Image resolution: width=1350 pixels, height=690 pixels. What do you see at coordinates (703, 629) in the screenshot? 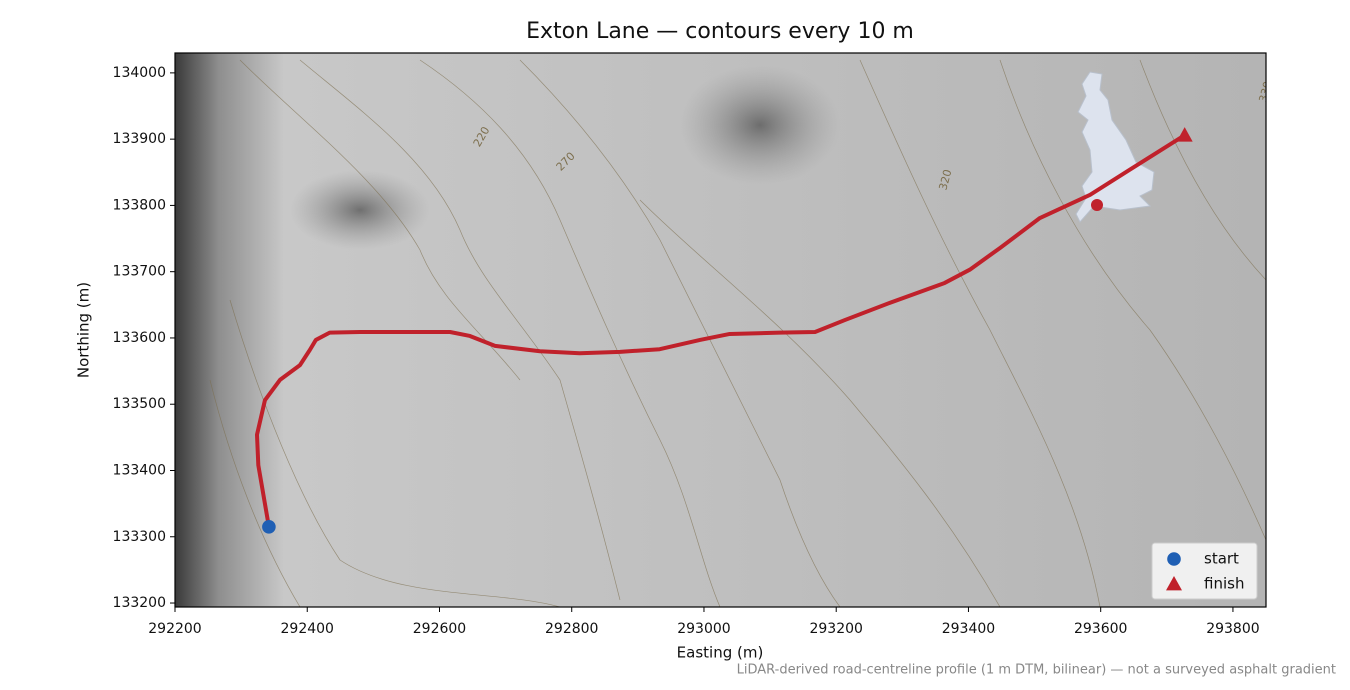
I see `x-tick-label: 293000` at bounding box center [703, 629].